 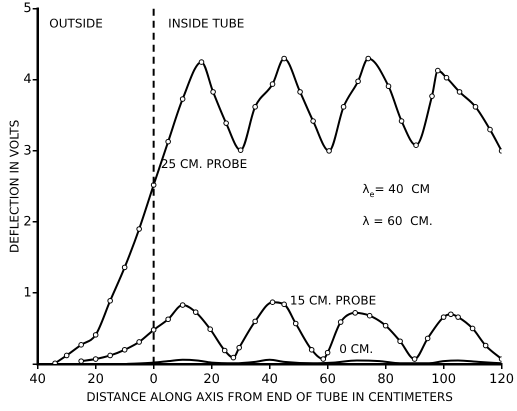 What do you see at coordinates (397, 221) in the screenshot?
I see `annotation: λ = 60 CM.` at bounding box center [397, 221].